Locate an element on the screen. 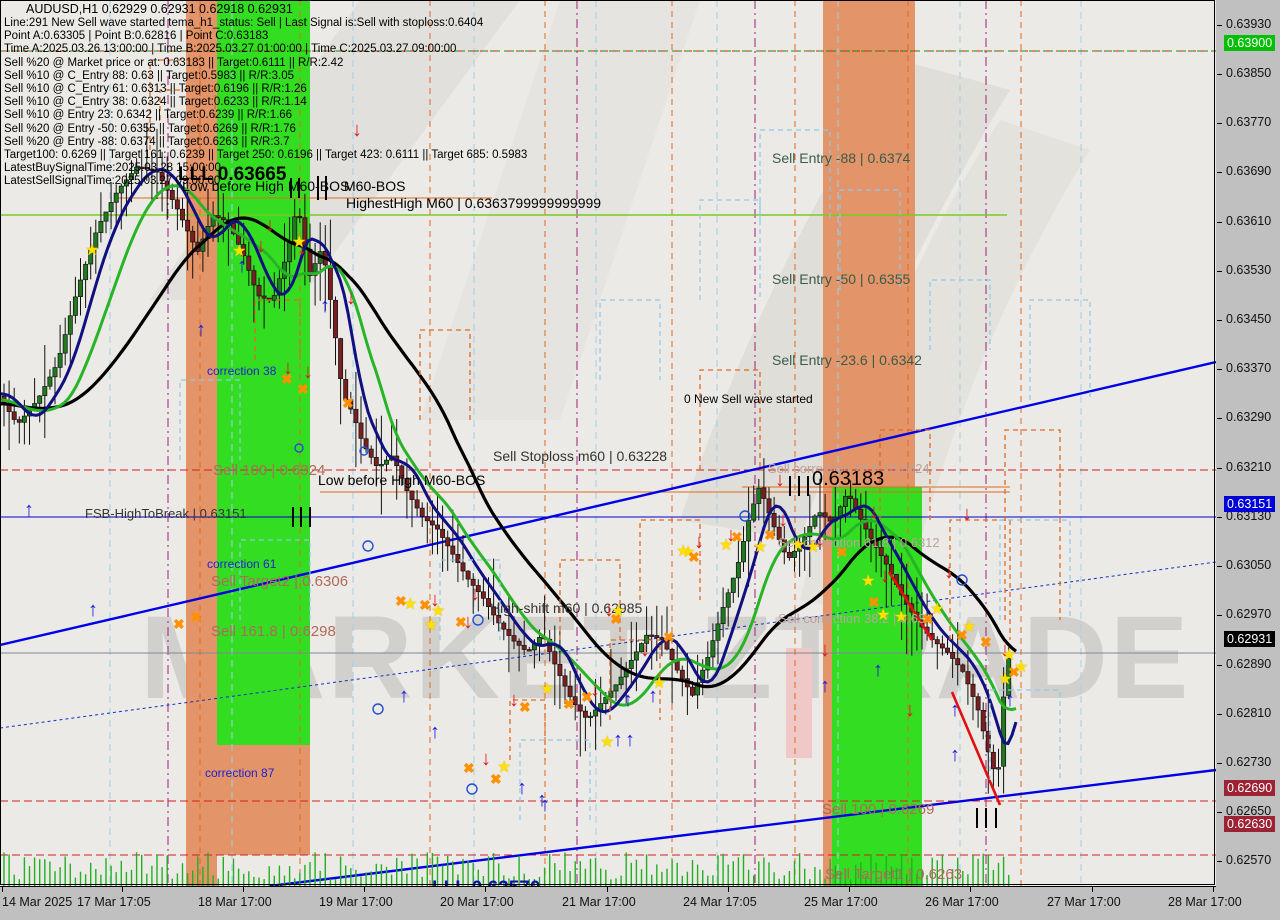 This screenshot has width=1280, height=920. price-badge-black: 0.62931 is located at coordinates (1250, 639).